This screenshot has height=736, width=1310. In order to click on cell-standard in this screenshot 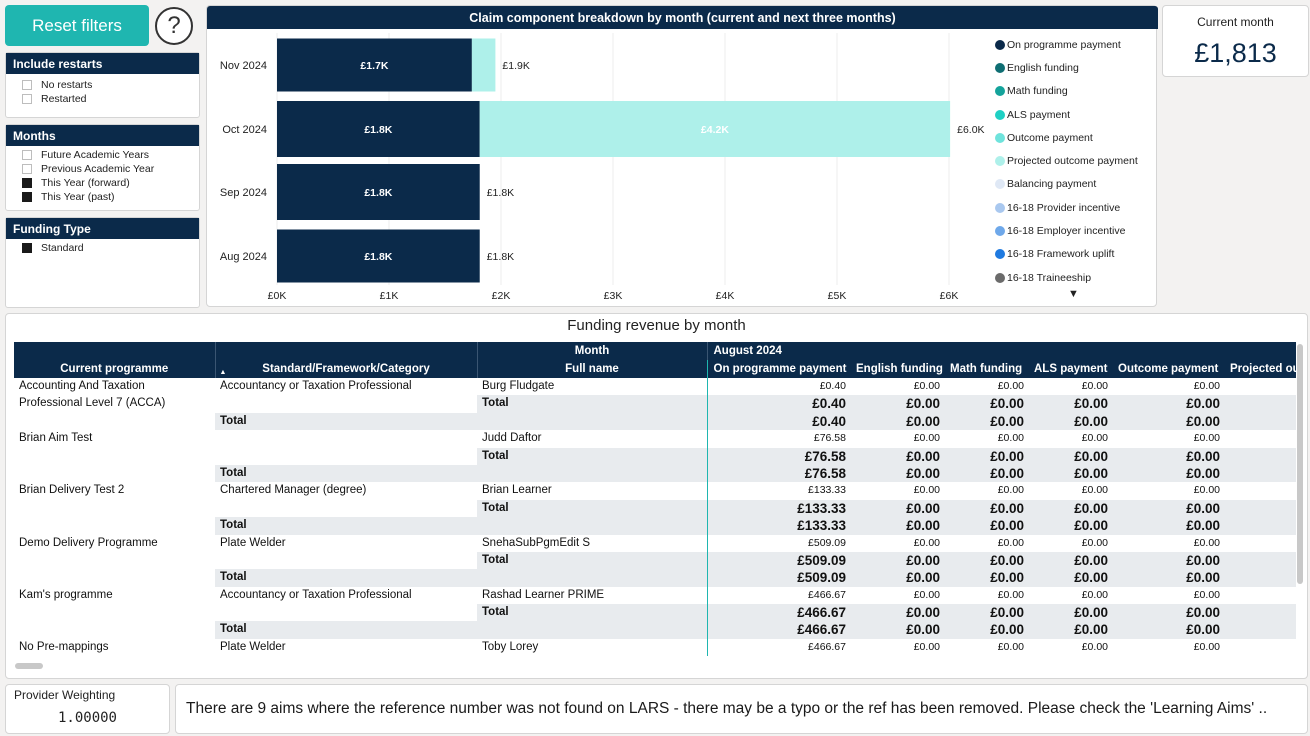, I will do `click(346, 612)`.